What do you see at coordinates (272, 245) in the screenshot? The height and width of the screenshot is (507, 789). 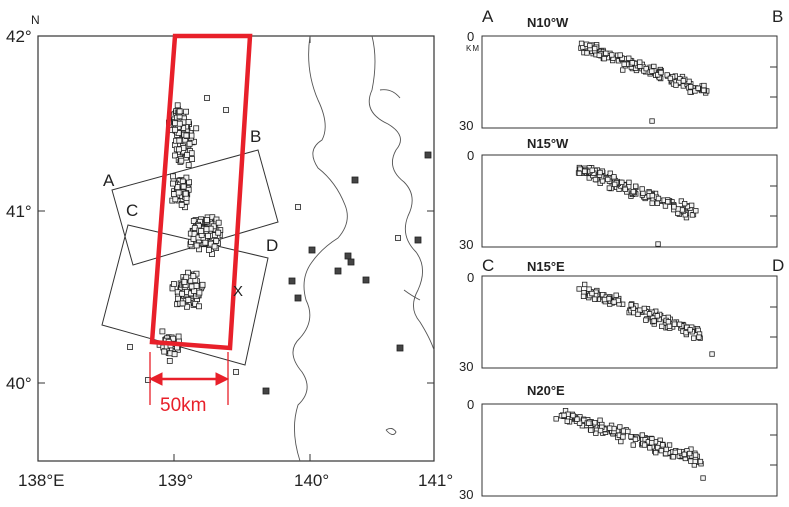 I see `section-letter-d: D` at bounding box center [272, 245].